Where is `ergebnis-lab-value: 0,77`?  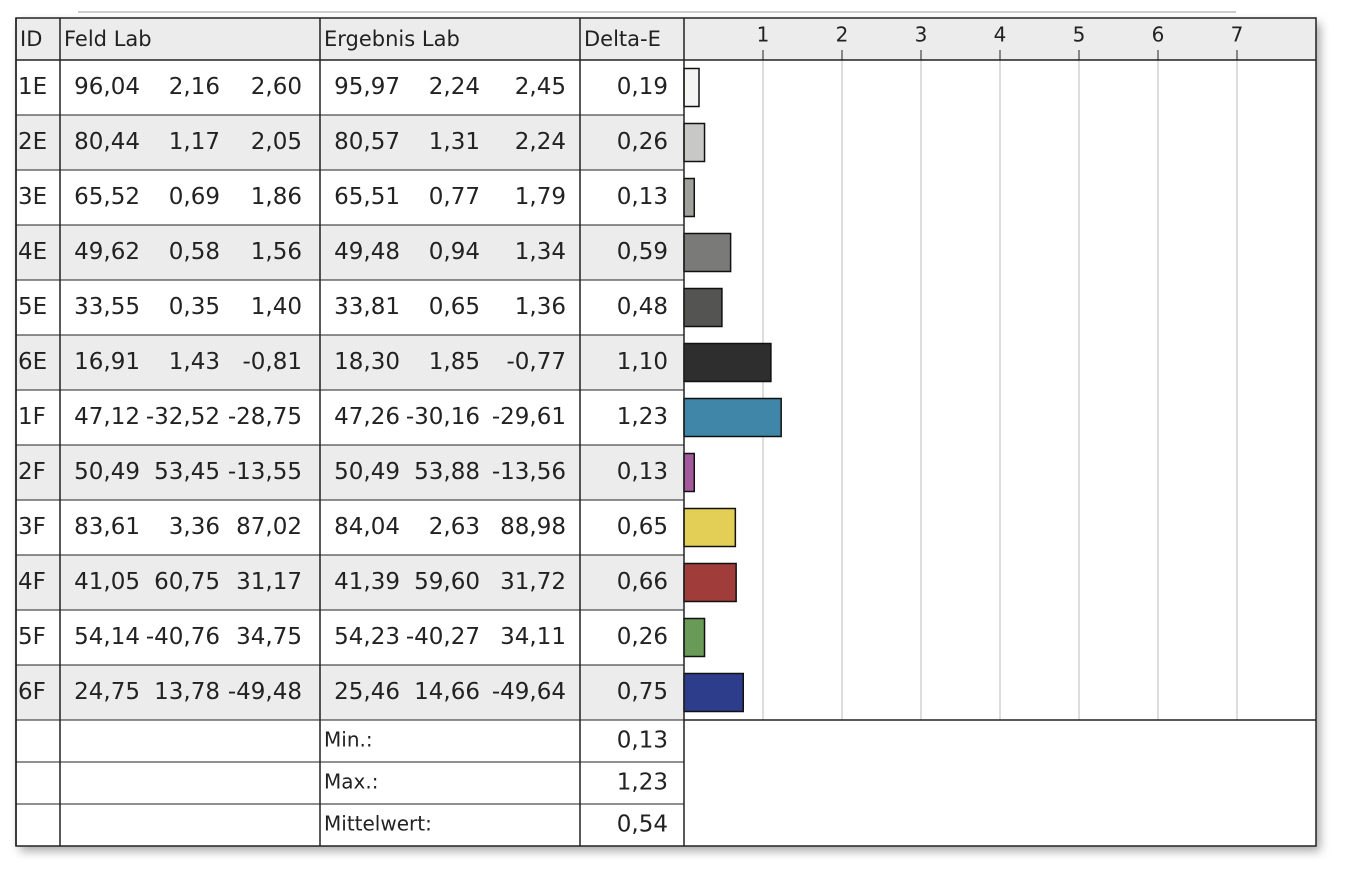 ergebnis-lab-value: 0,77 is located at coordinates (454, 197).